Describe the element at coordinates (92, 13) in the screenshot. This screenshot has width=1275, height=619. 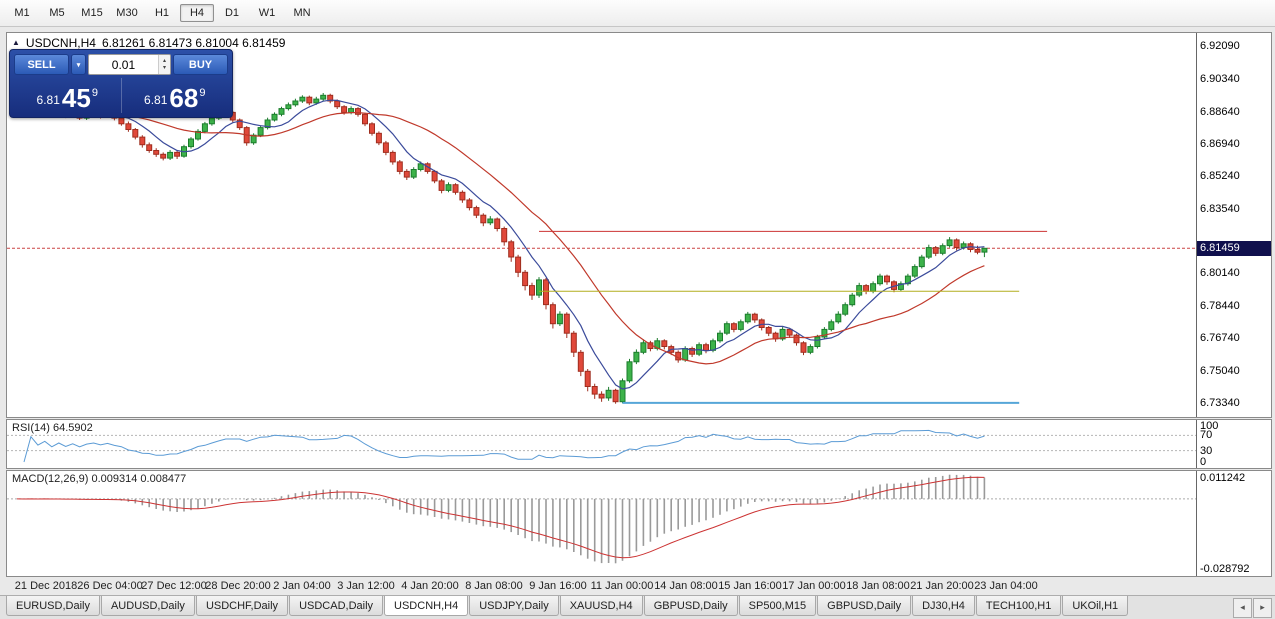
I see `timeframe-button-m15: M15` at that location.